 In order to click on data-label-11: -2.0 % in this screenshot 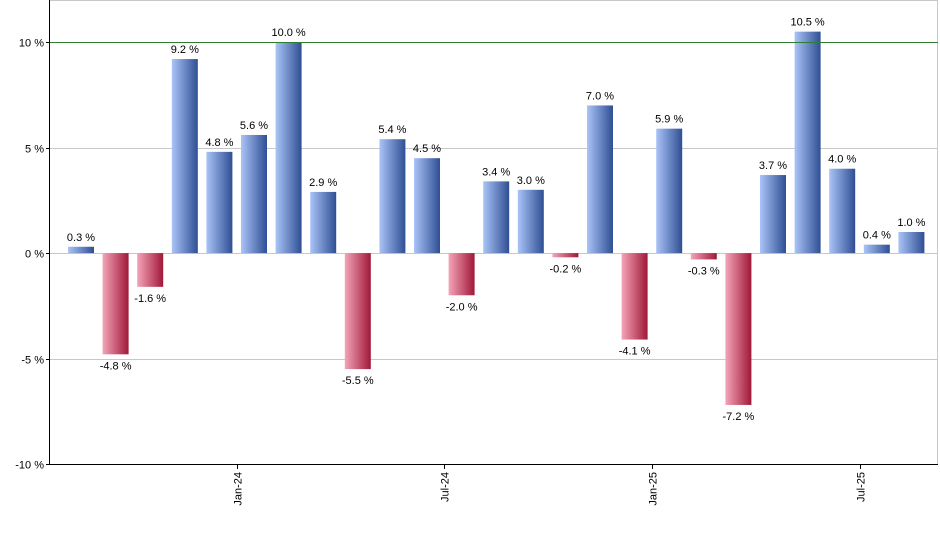, I will do `click(462, 307)`.